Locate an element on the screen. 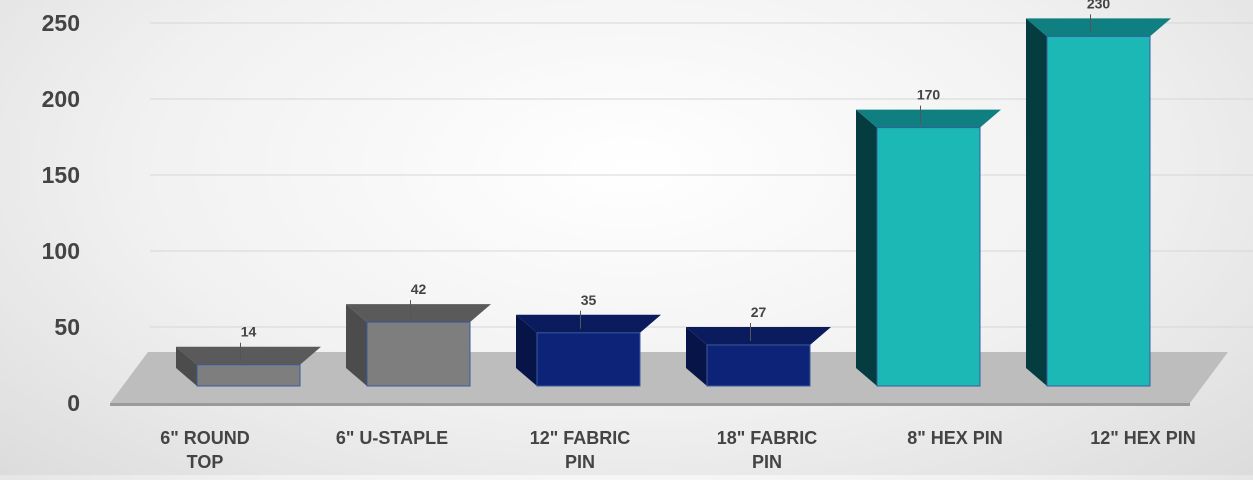 The image size is (1253, 480). data-label: 42 is located at coordinates (419, 289).